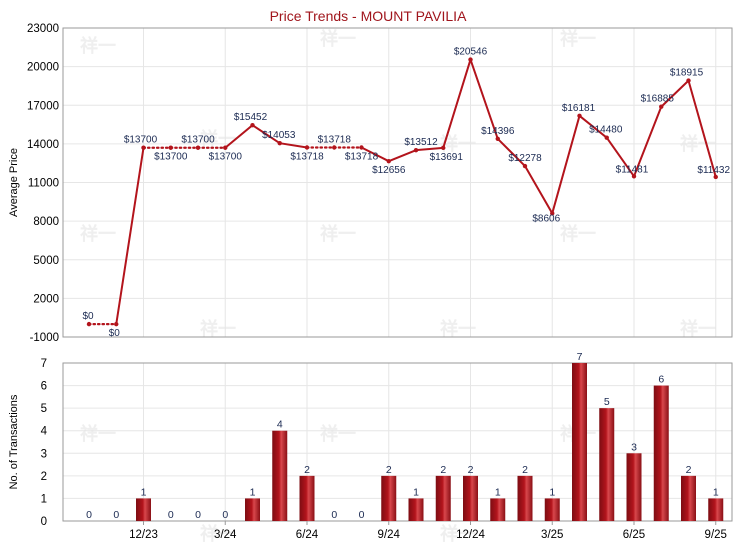  Describe the element at coordinates (46, 222) in the screenshot. I see `y-tick-label: 8000` at that location.